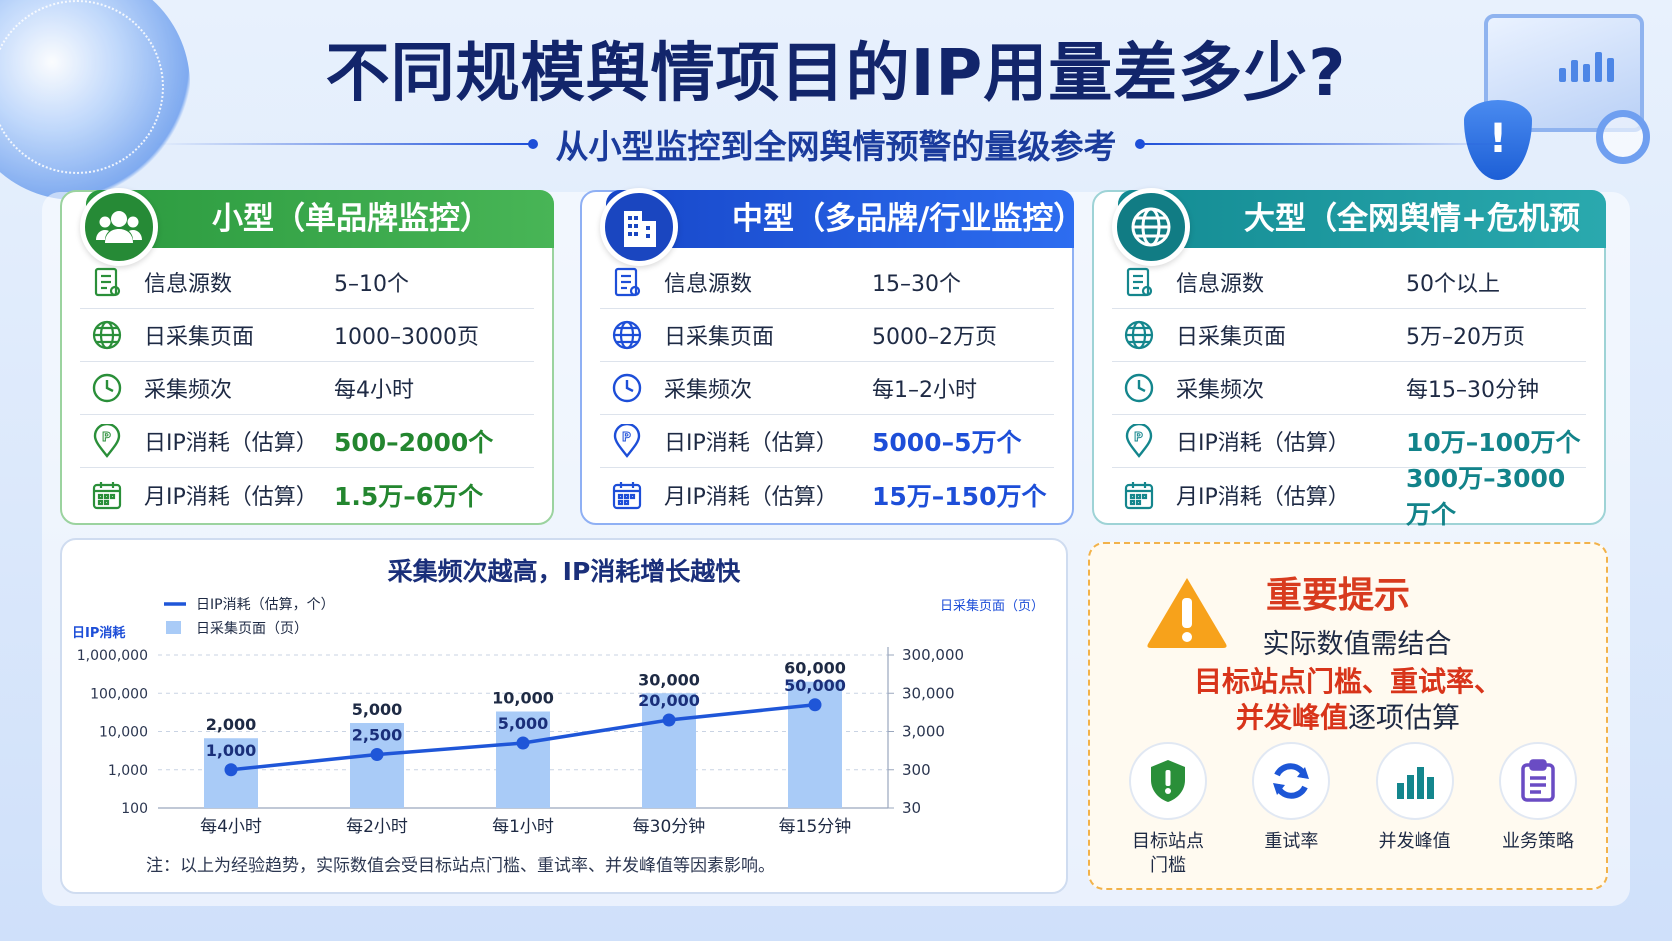 The width and height of the screenshot is (1672, 941). Describe the element at coordinates (911, 808) in the screenshot. I see `right-tick-label: 30` at that location.